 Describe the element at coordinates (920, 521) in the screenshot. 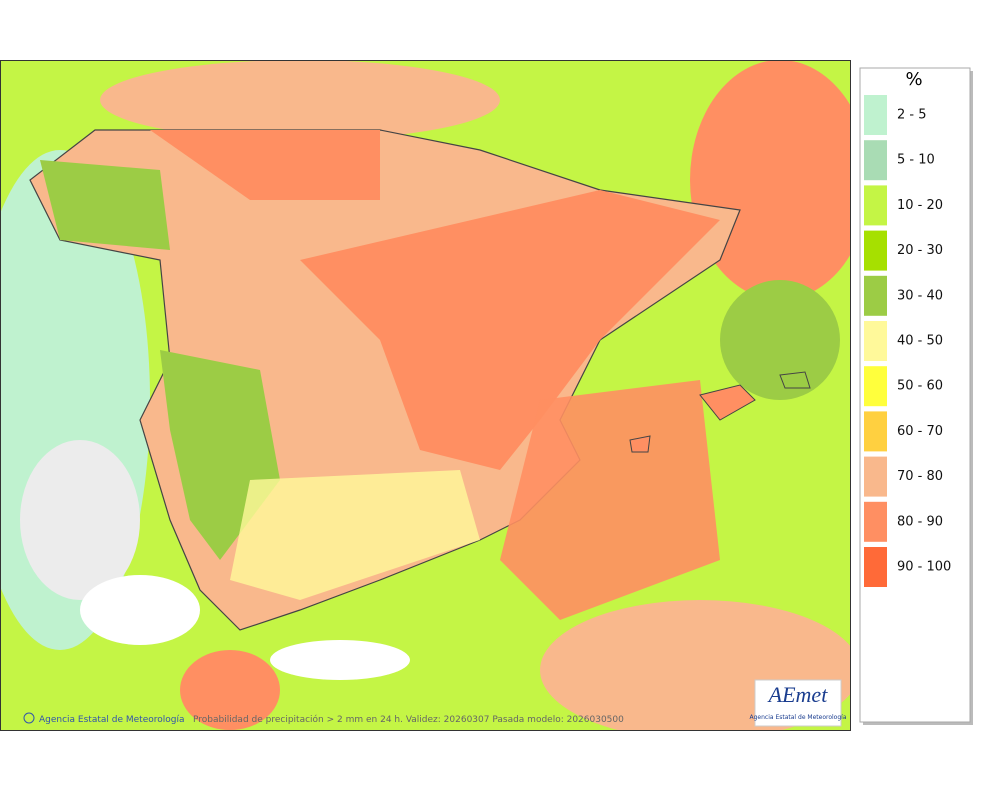

I see `legend-label: 80 - 90` at that location.